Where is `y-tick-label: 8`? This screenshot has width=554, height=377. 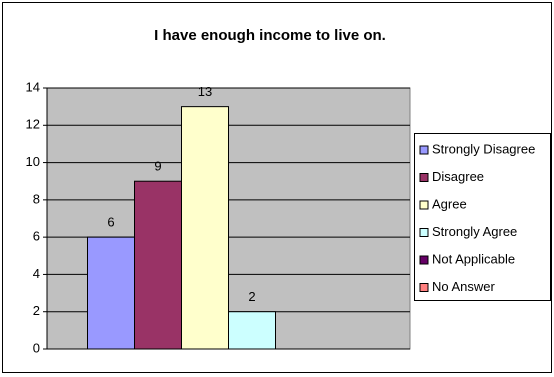
y-tick-label: 8 is located at coordinates (36, 198).